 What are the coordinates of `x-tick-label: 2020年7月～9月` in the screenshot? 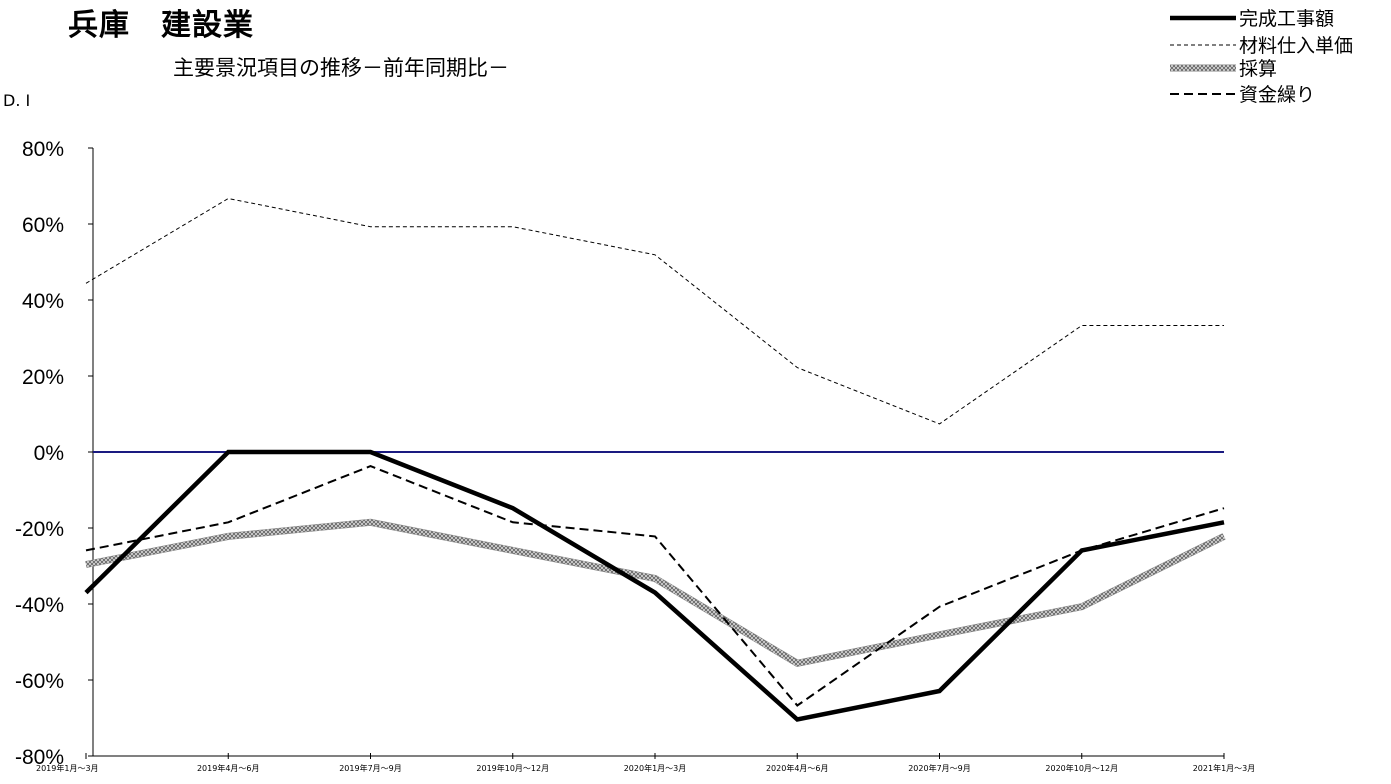 It's located at (939, 768).